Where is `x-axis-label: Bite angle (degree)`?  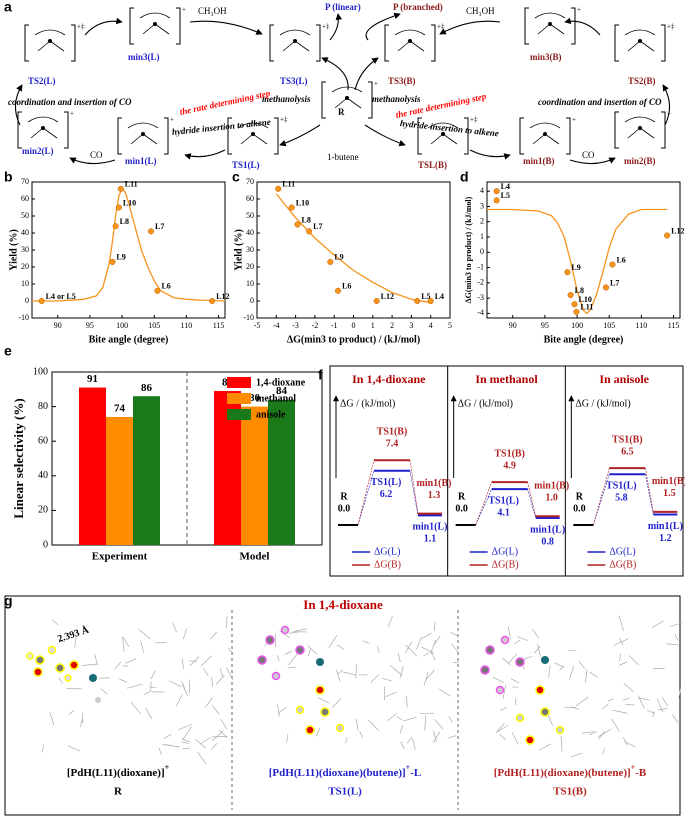 x-axis-label: Bite angle (degree) is located at coordinates (584, 339).